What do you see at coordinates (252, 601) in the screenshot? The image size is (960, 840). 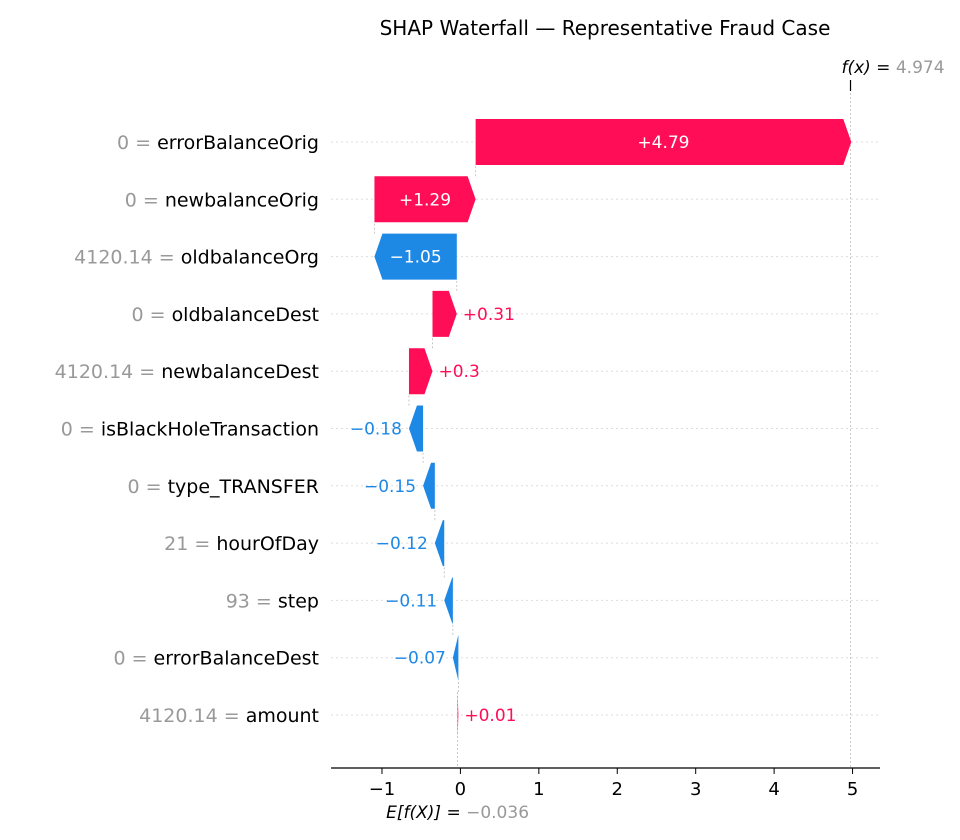 I see `feature-value: 93 =` at bounding box center [252, 601].